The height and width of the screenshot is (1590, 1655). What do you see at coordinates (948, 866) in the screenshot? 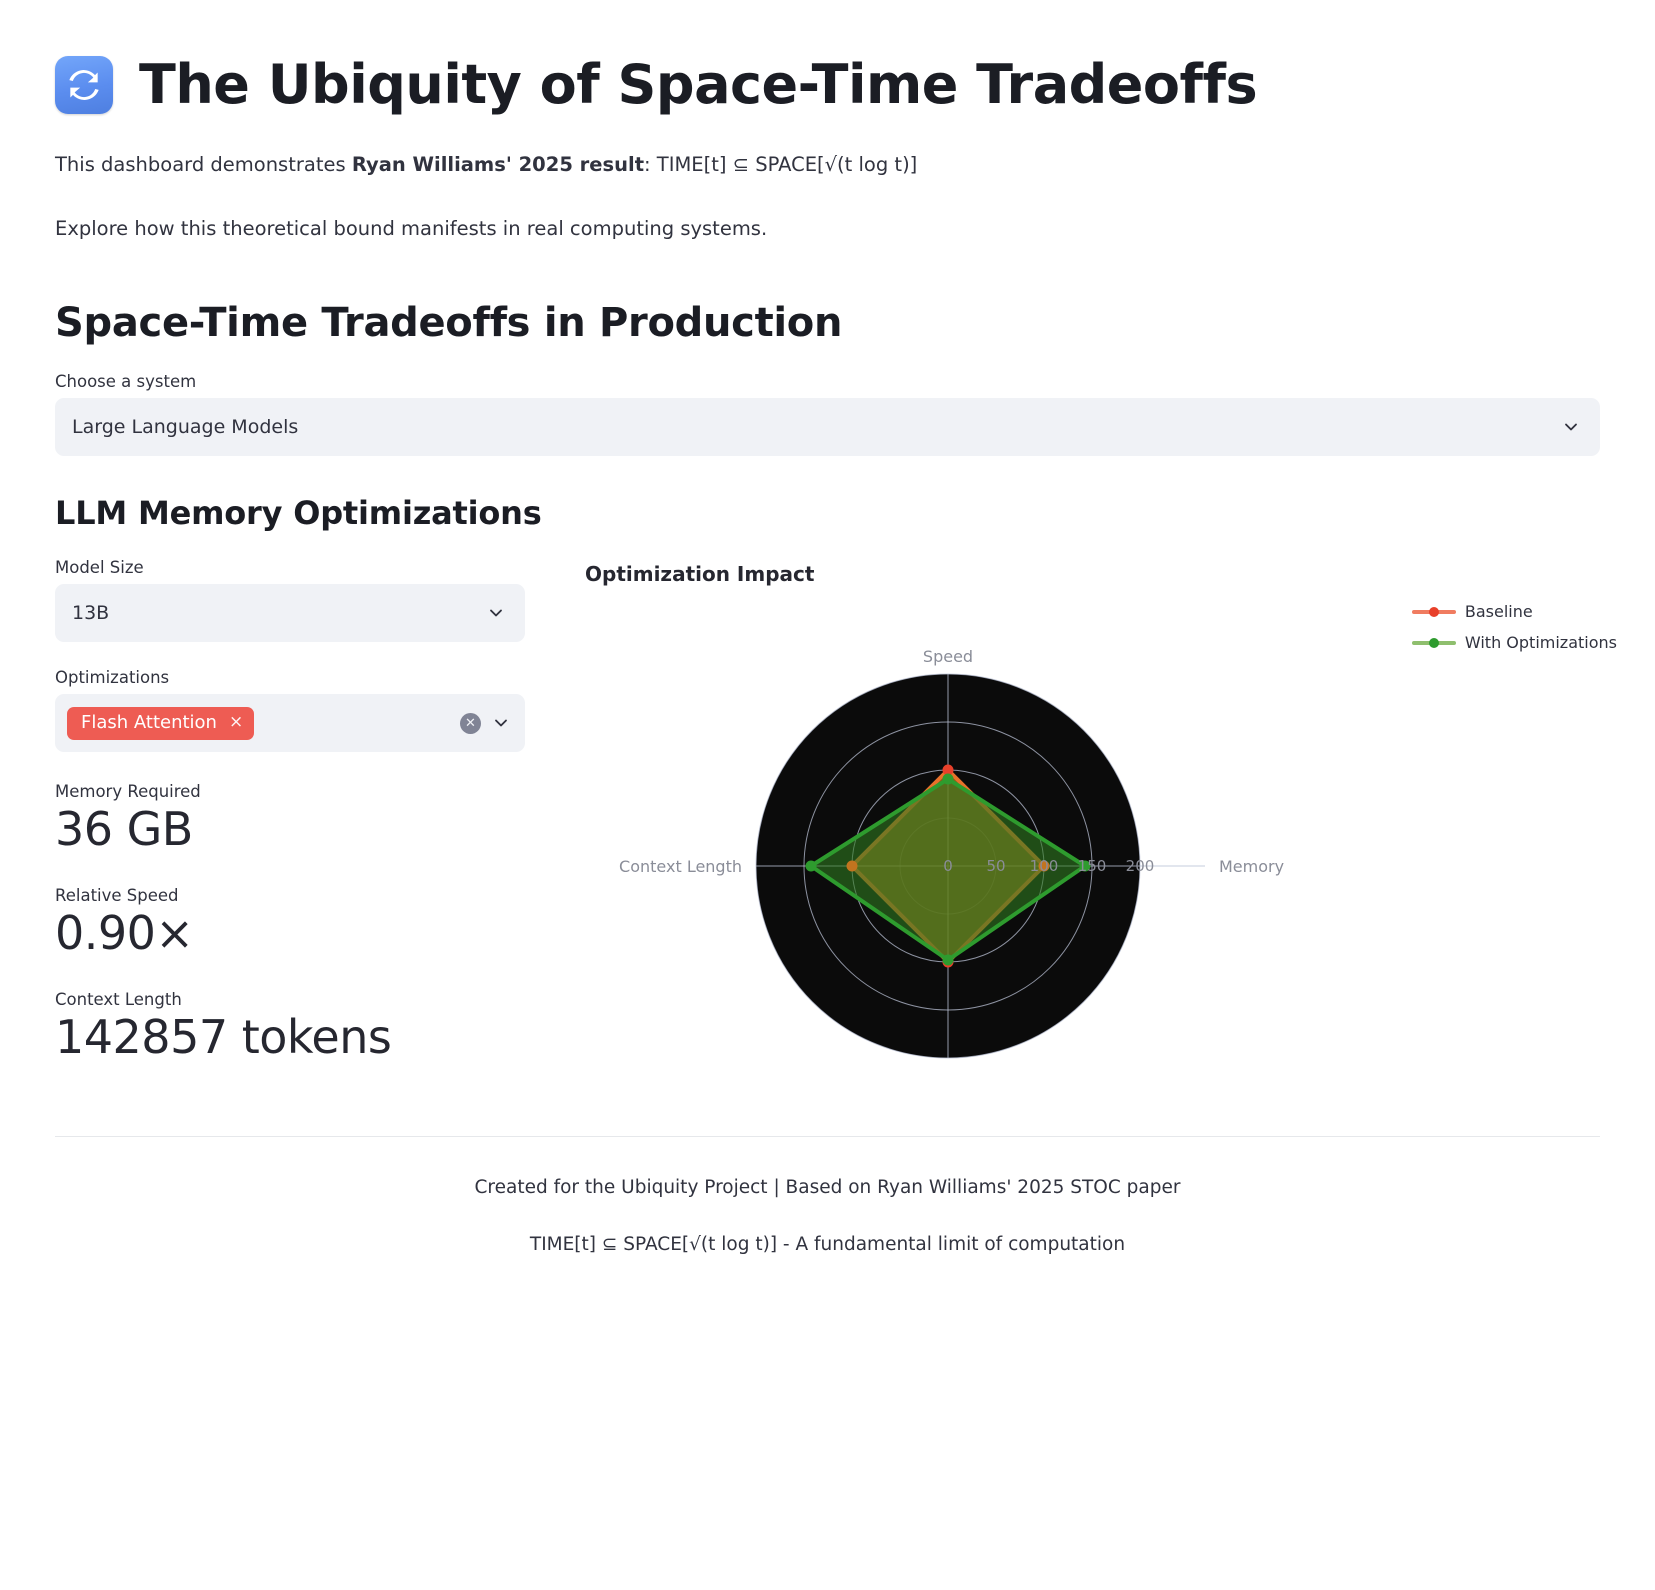
I see `radial-tick-0: 0` at bounding box center [948, 866].